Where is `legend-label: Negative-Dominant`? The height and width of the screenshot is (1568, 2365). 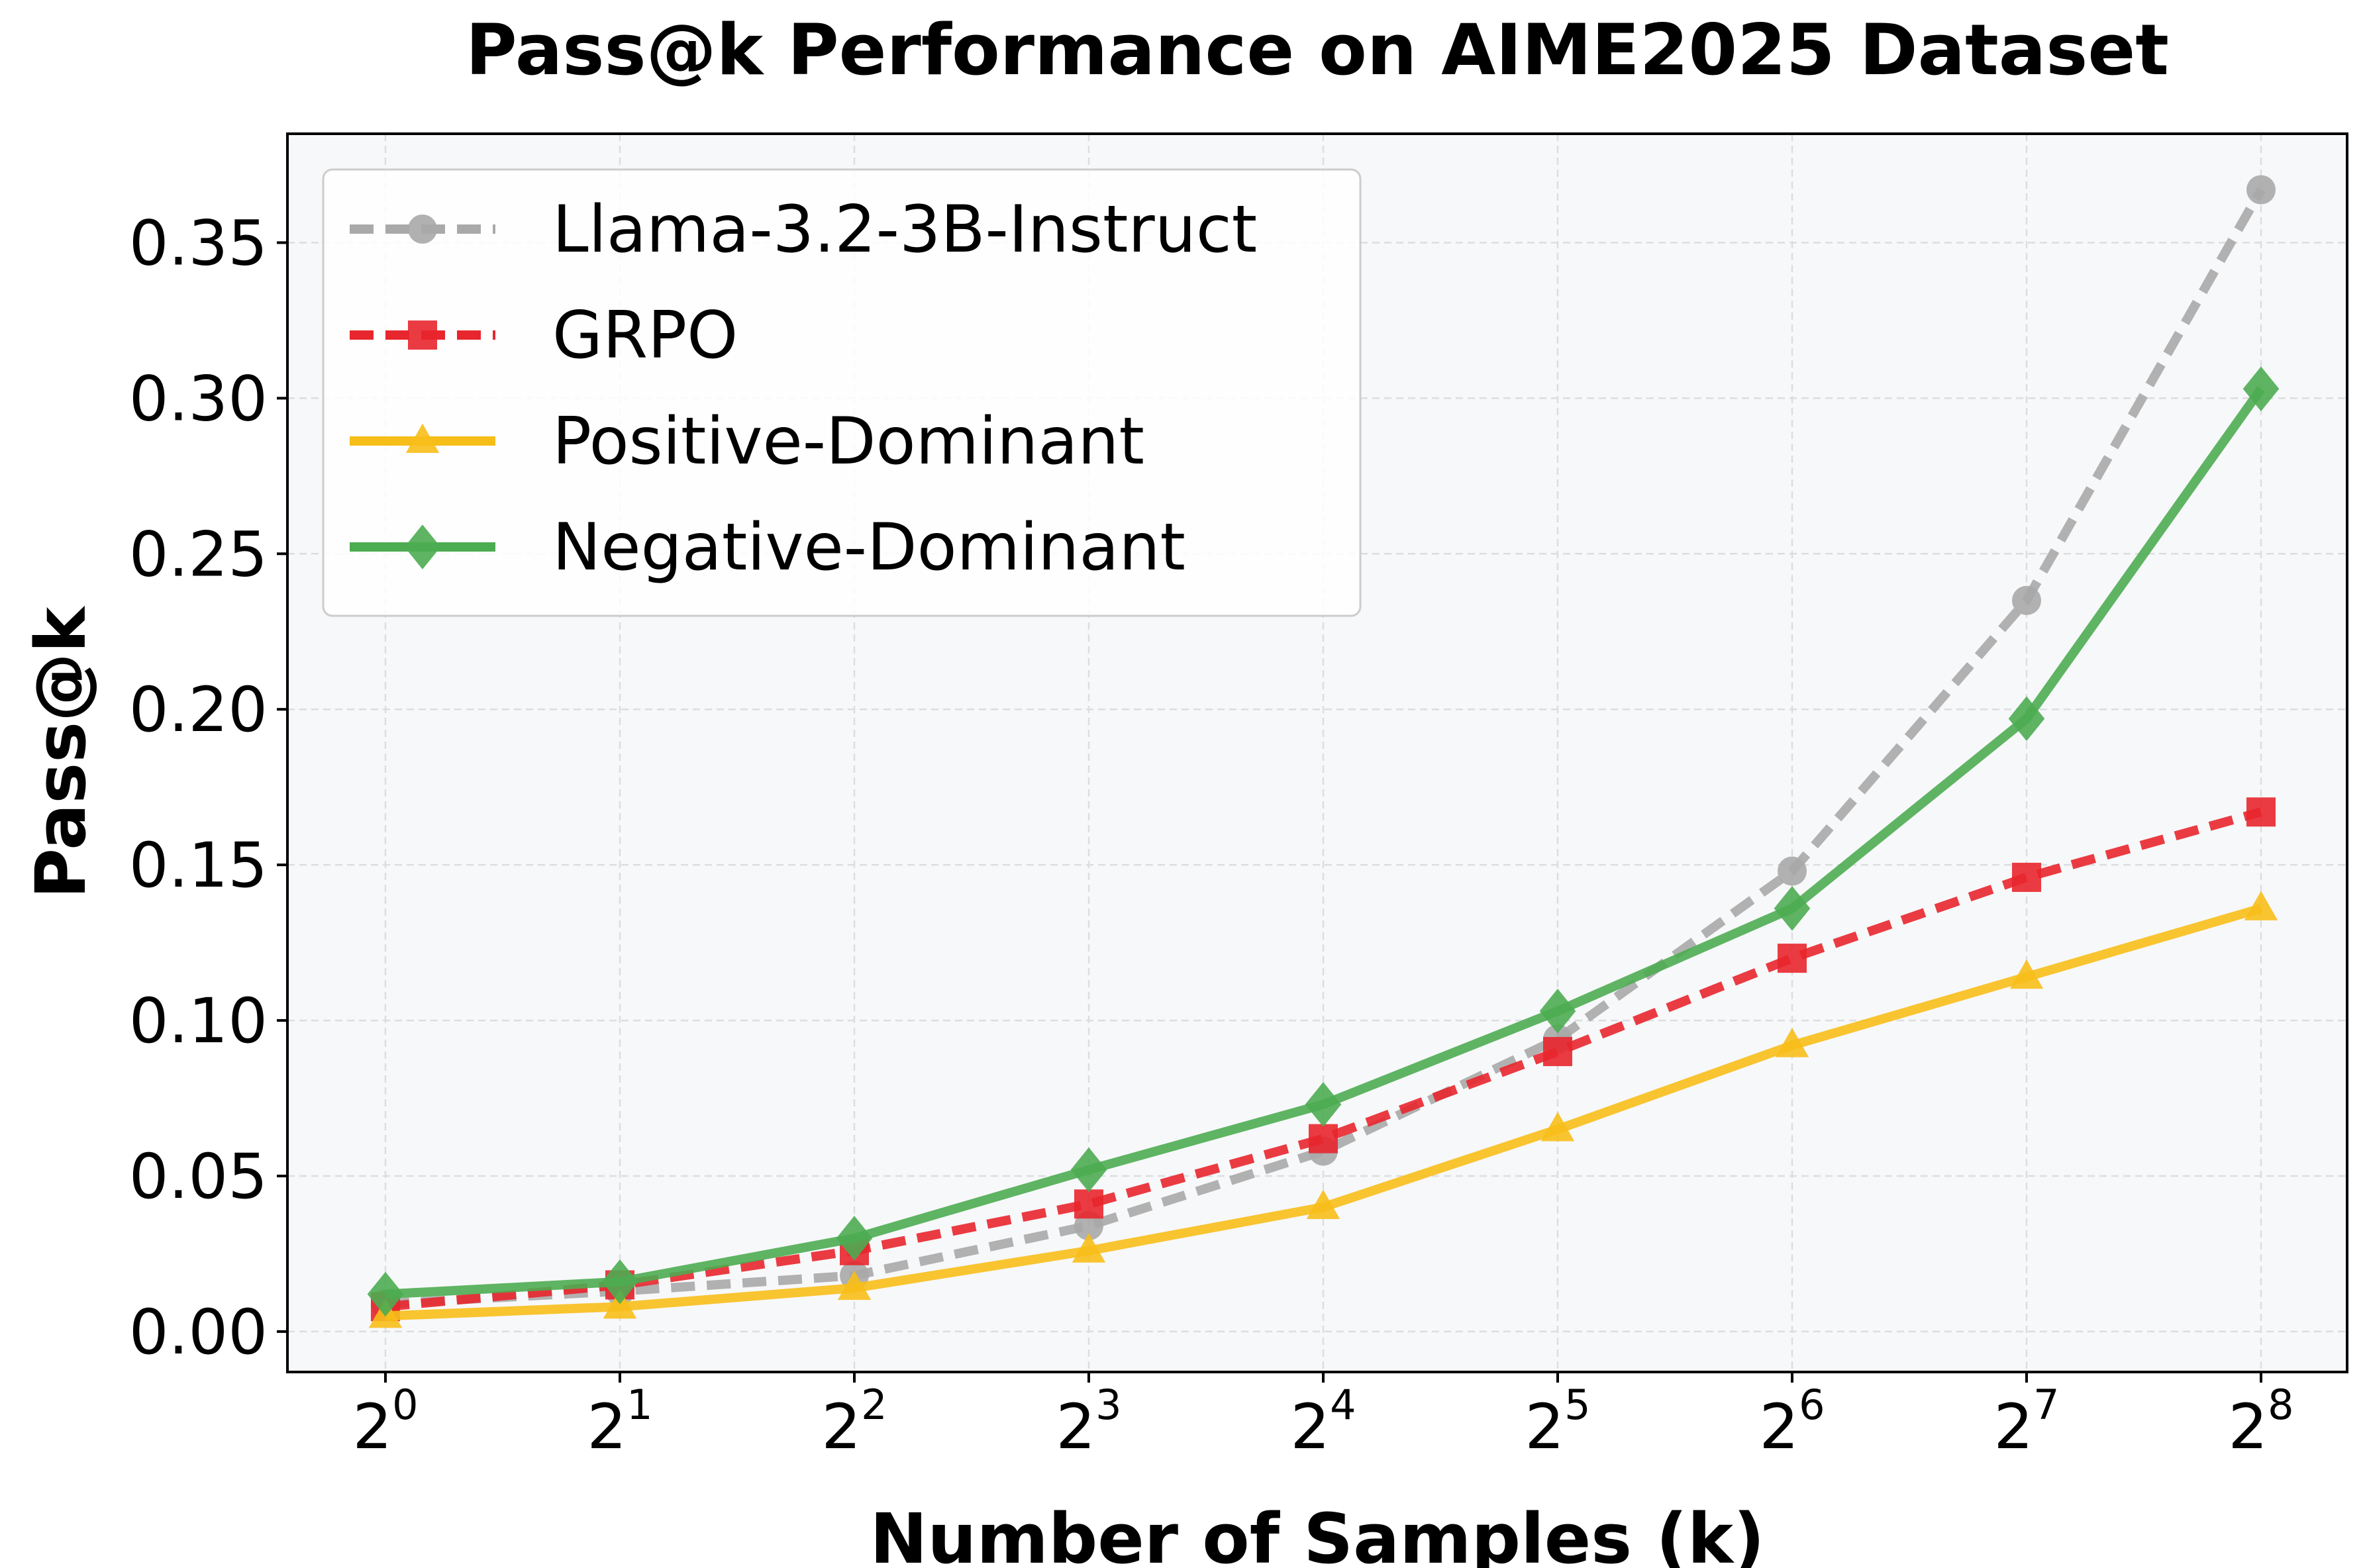 legend-label: Negative-Dominant is located at coordinates (868, 547).